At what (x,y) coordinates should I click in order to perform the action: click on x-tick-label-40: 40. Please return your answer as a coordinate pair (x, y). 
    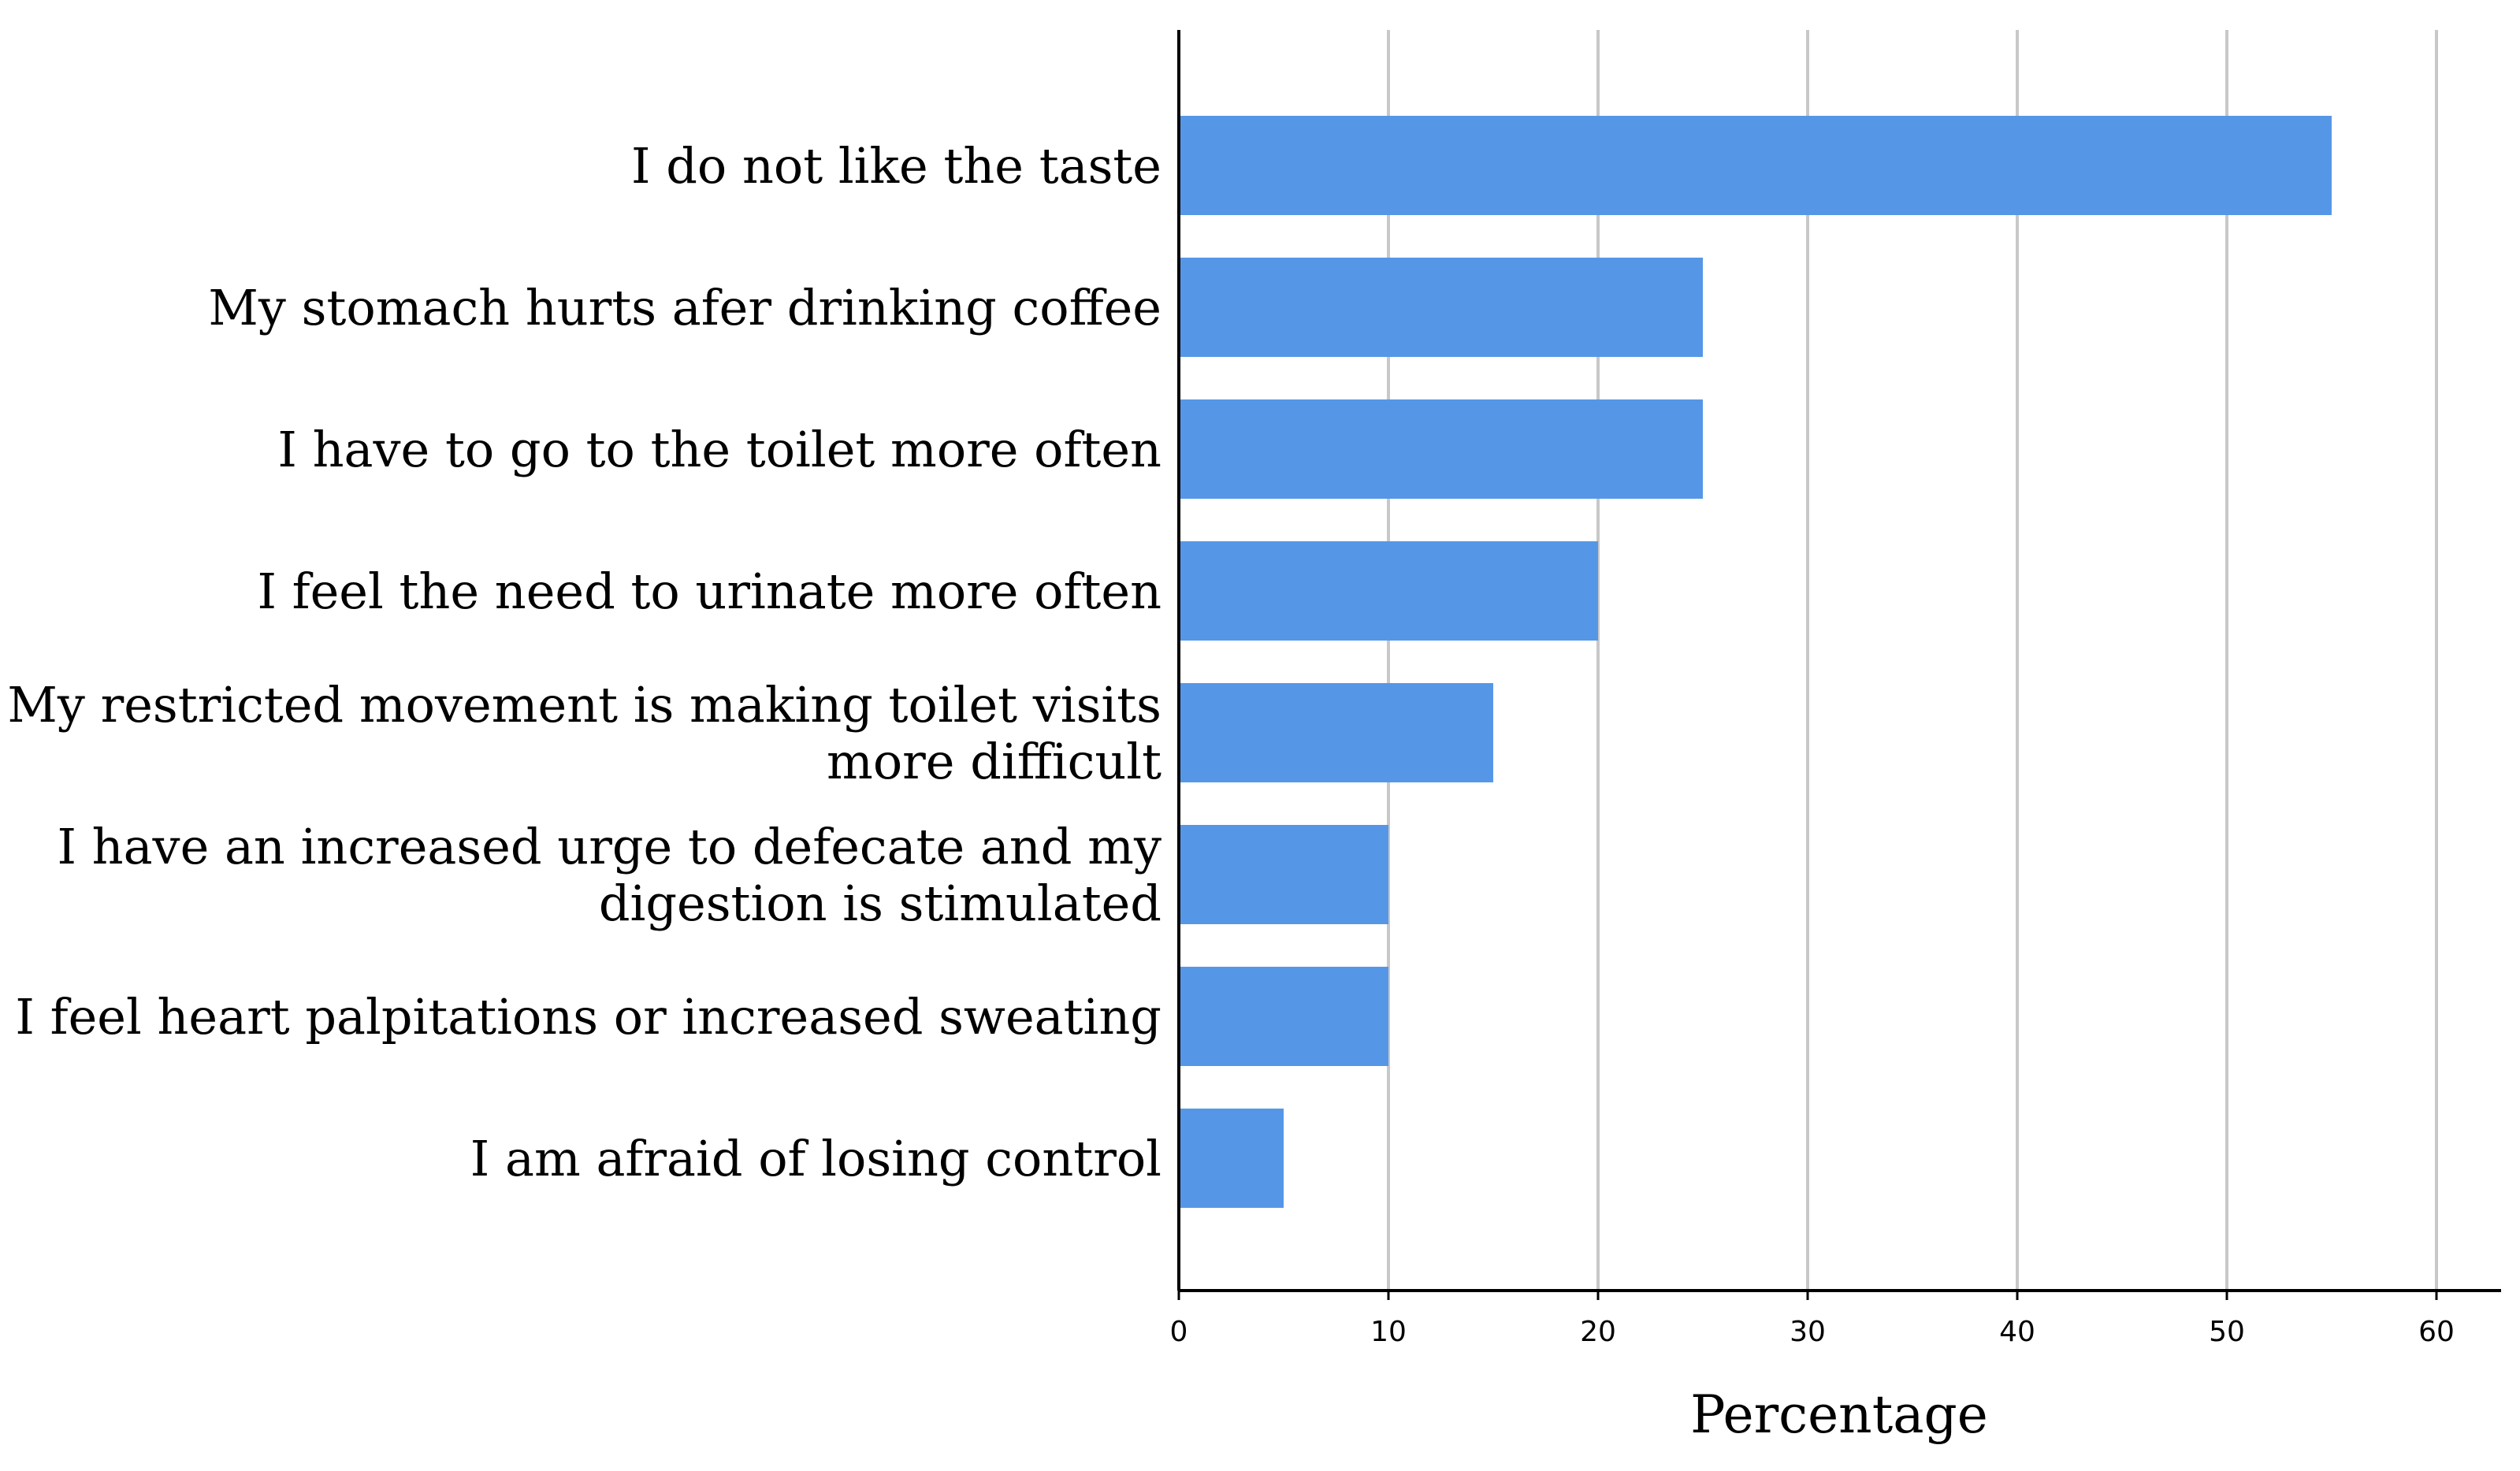
    Looking at the image, I should click on (2017, 1332).